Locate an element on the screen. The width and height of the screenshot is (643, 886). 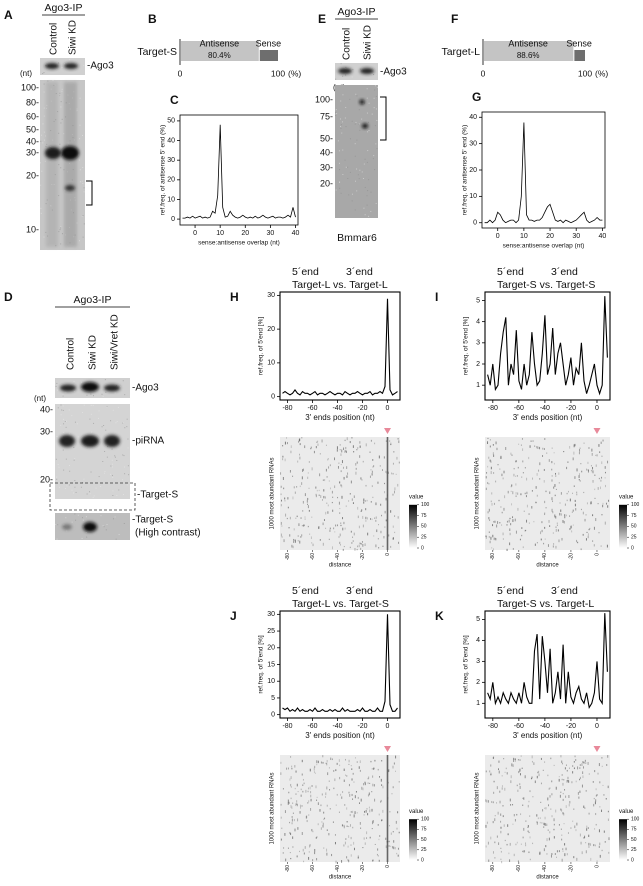
header-label: 5´end is located at coordinates (510, 272).